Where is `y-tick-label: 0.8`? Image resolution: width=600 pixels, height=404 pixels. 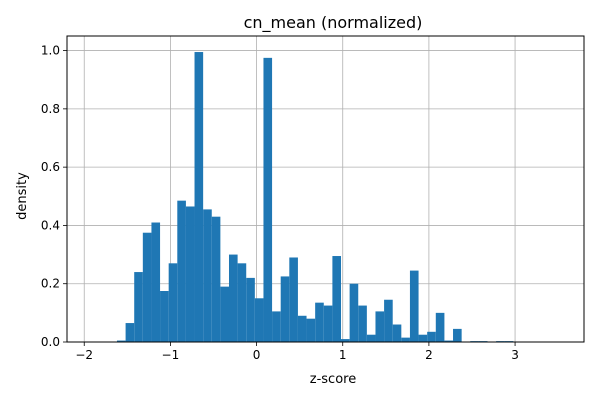
y-tick-label: 0.8 is located at coordinates (50, 109).